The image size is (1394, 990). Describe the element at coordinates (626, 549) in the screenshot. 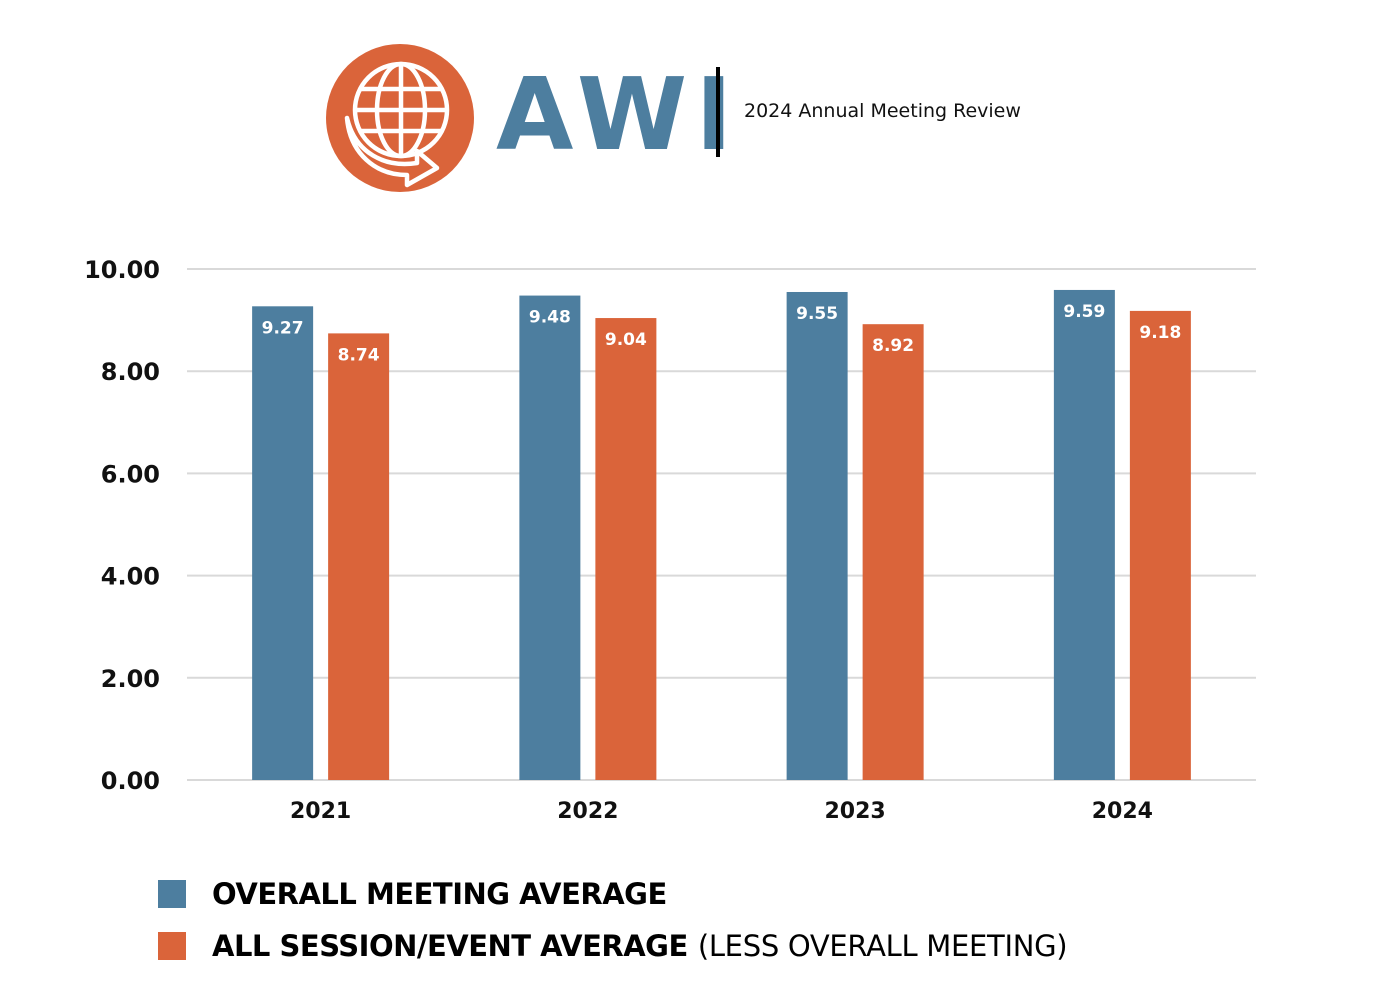

I see `bar-session-2022` at that location.